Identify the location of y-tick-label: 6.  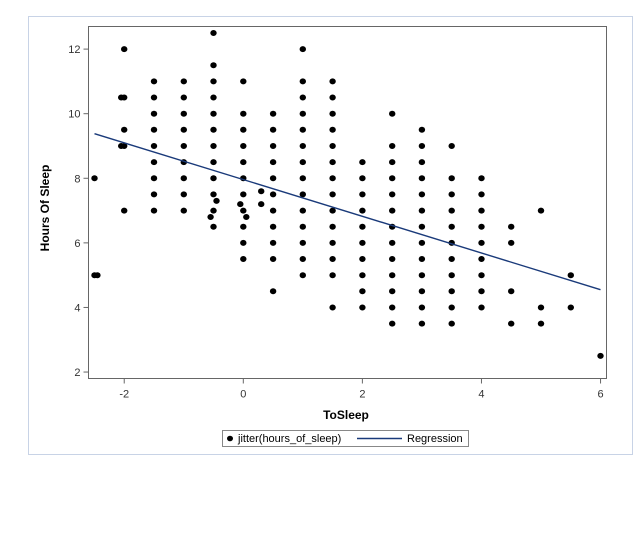
(77, 244).